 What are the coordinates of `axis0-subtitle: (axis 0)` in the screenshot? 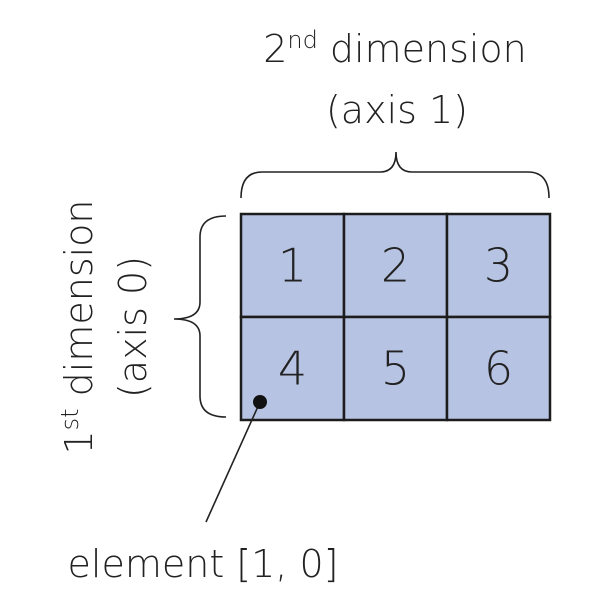 It's located at (133, 327).